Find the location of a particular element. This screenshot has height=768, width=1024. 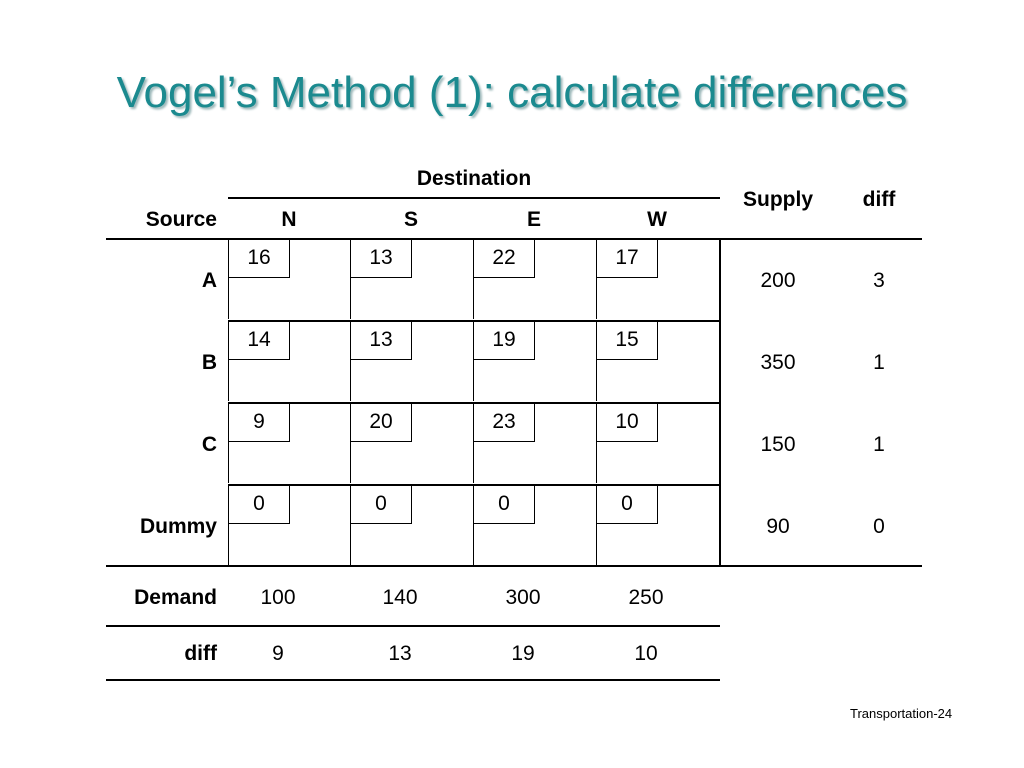

source-header: Source is located at coordinates (181, 219).